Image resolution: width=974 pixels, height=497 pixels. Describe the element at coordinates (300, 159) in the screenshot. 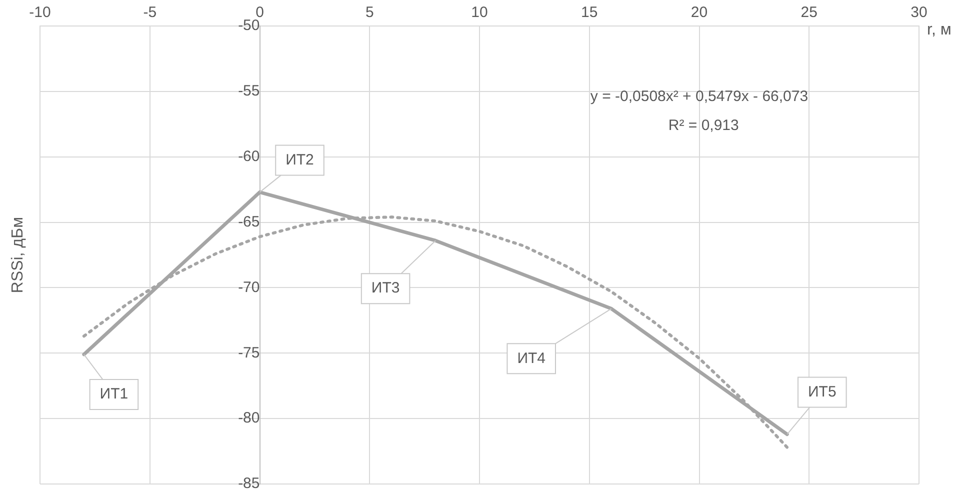

I see `annotation: ИТ2` at that location.